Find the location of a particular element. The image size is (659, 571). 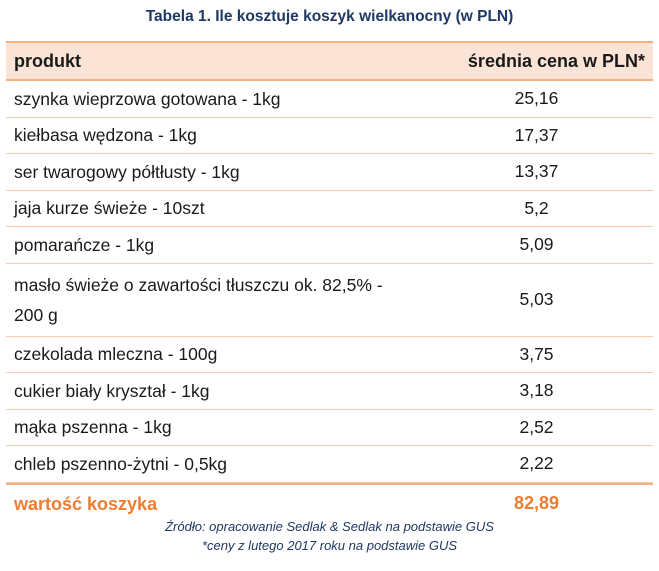

table-row: jaja kurze świeże - 10szt 5,2 is located at coordinates (329, 209).